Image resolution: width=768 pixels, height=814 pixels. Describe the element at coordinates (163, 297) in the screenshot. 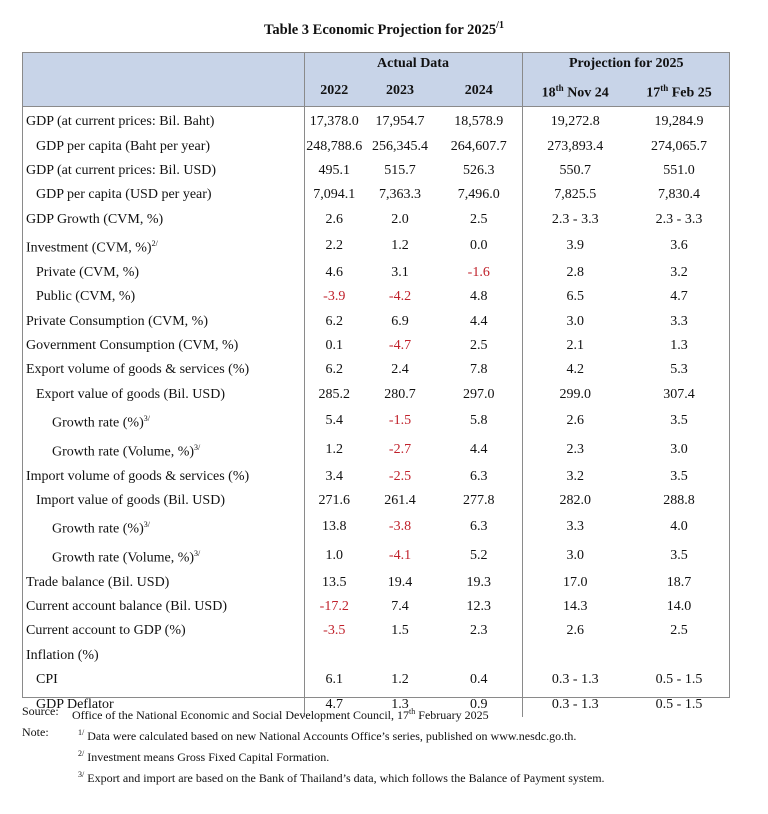

I see `row-label: Public (CVM, %)` at that location.